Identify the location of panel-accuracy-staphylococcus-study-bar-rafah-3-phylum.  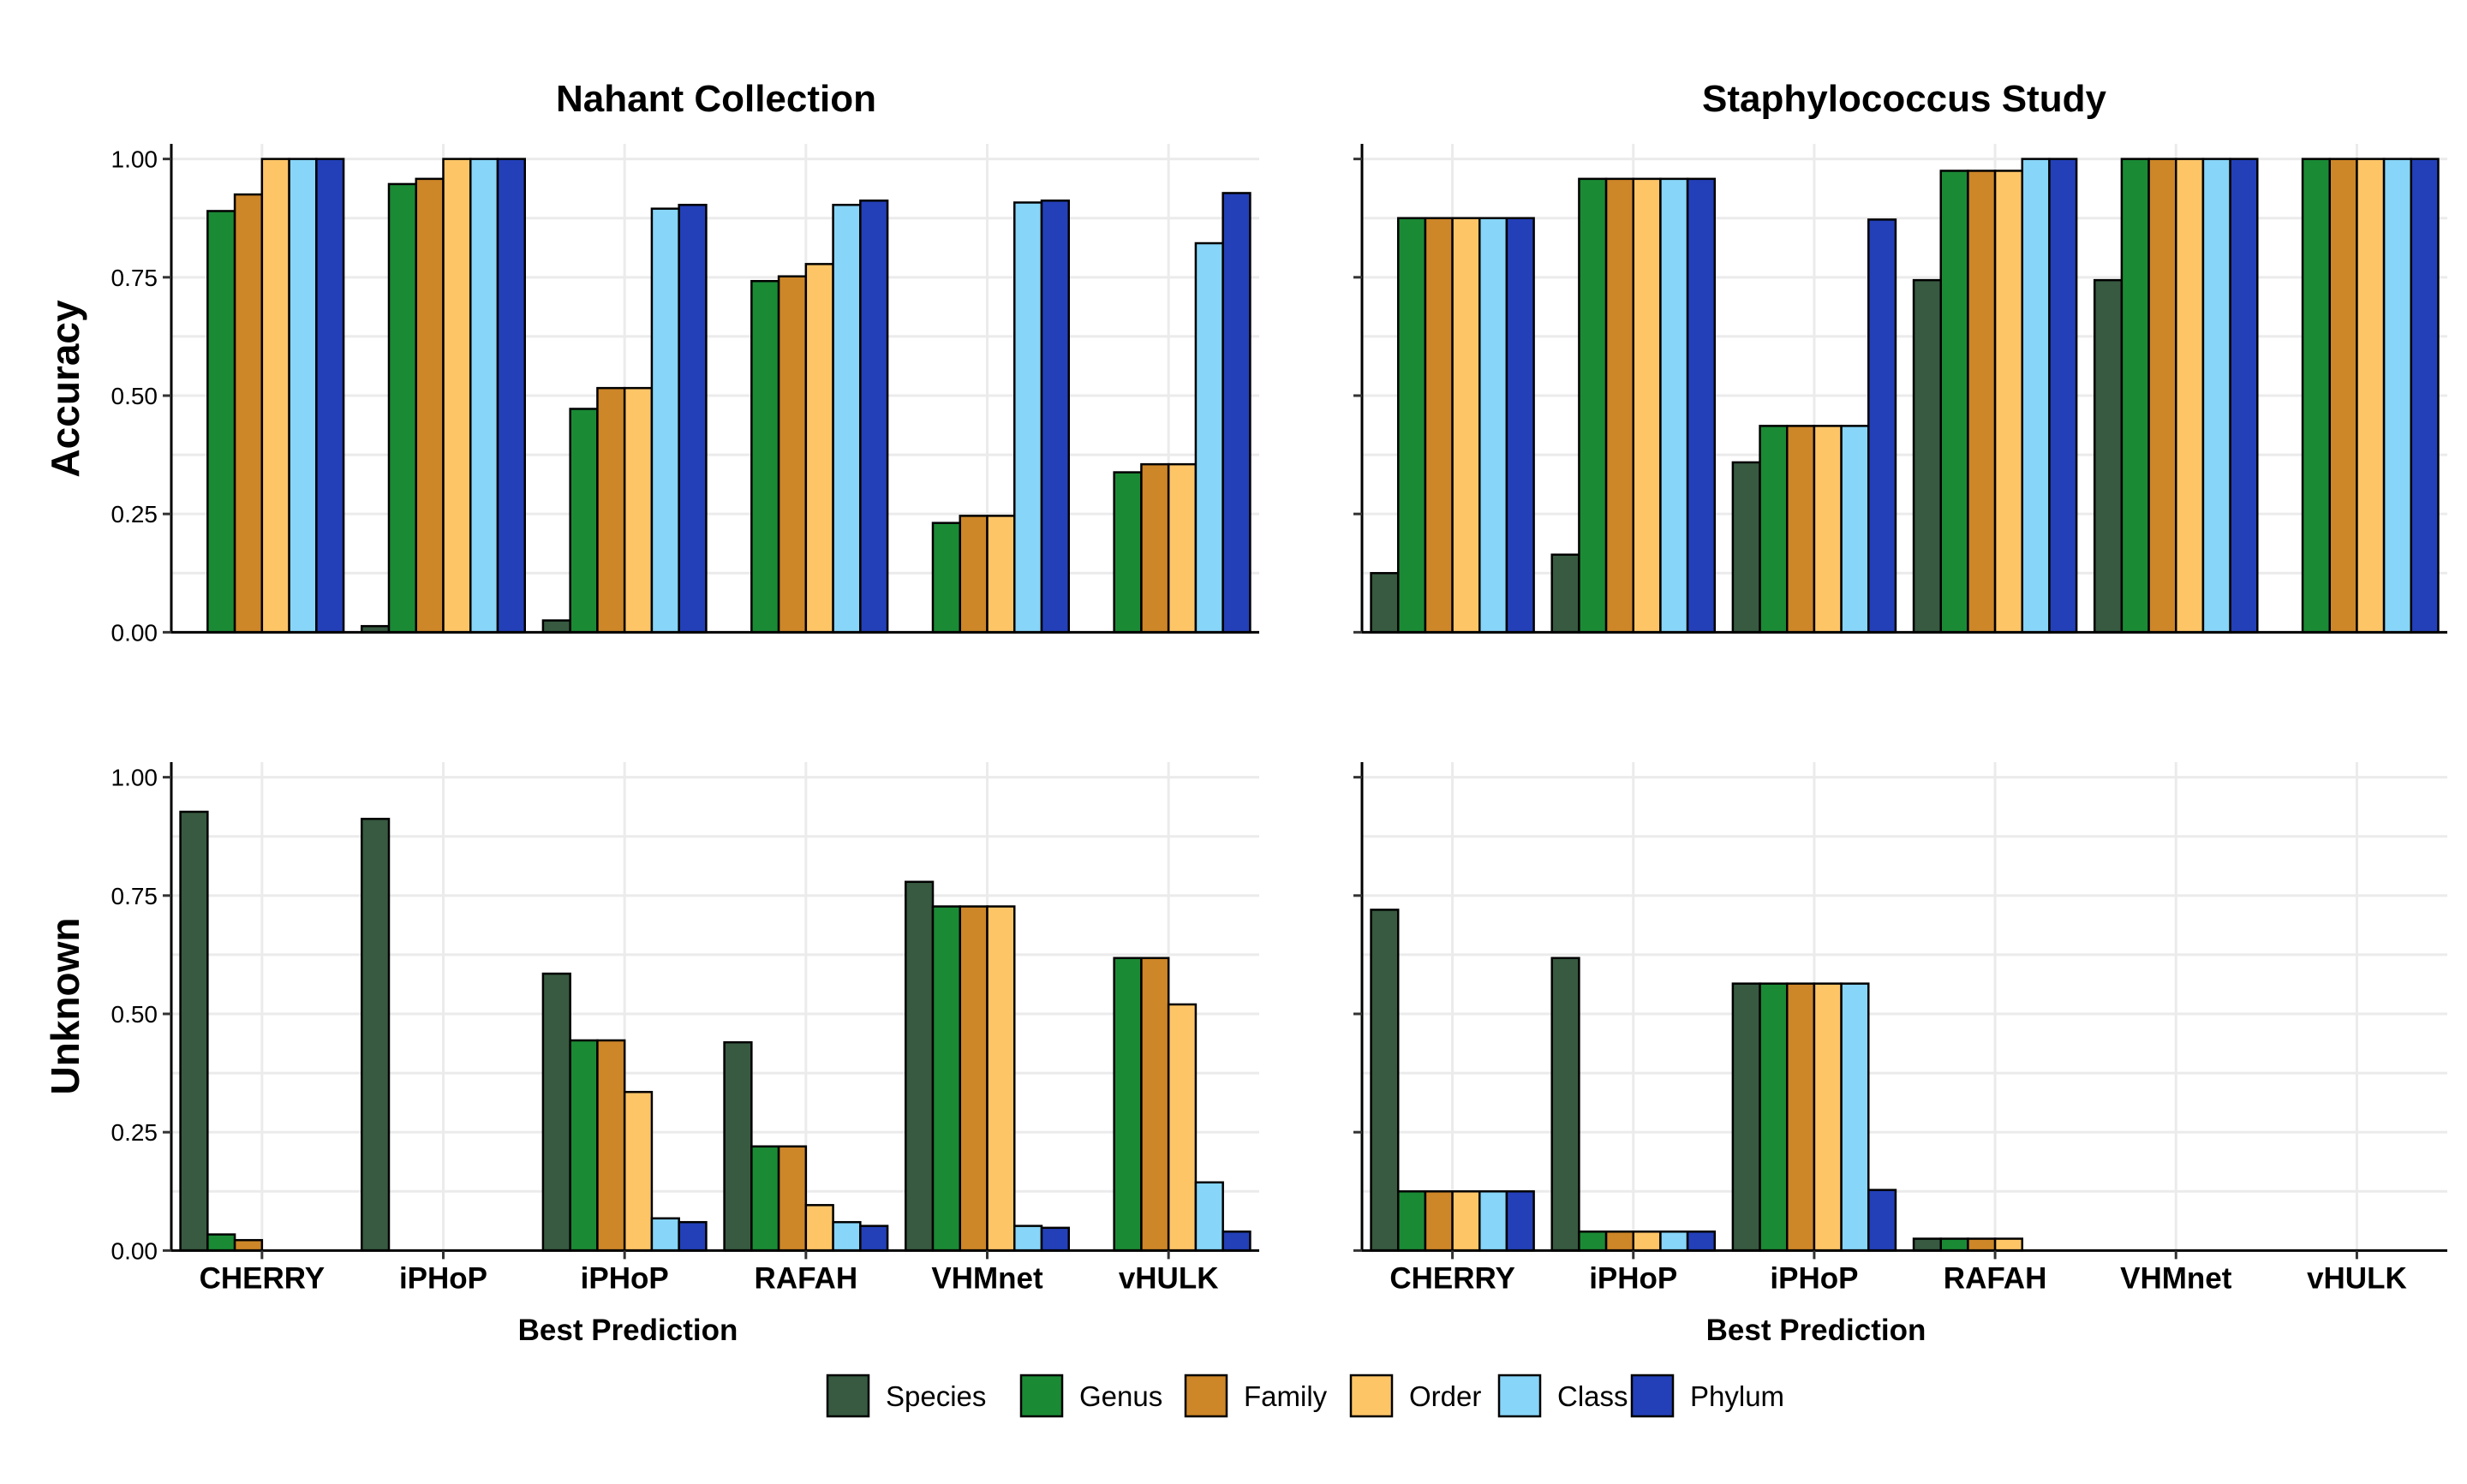
(2063, 396).